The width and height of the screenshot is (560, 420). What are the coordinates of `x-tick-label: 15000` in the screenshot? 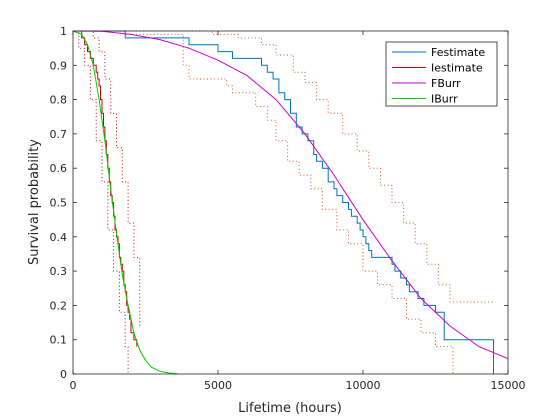 It's located at (508, 385).